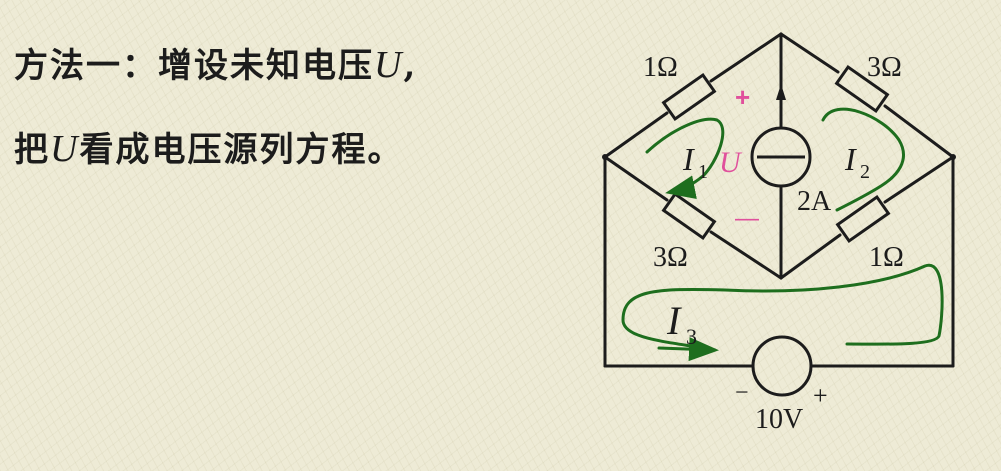 The height and width of the screenshot is (471, 1001). I want to click on wire-top-left, so click(636, 135).